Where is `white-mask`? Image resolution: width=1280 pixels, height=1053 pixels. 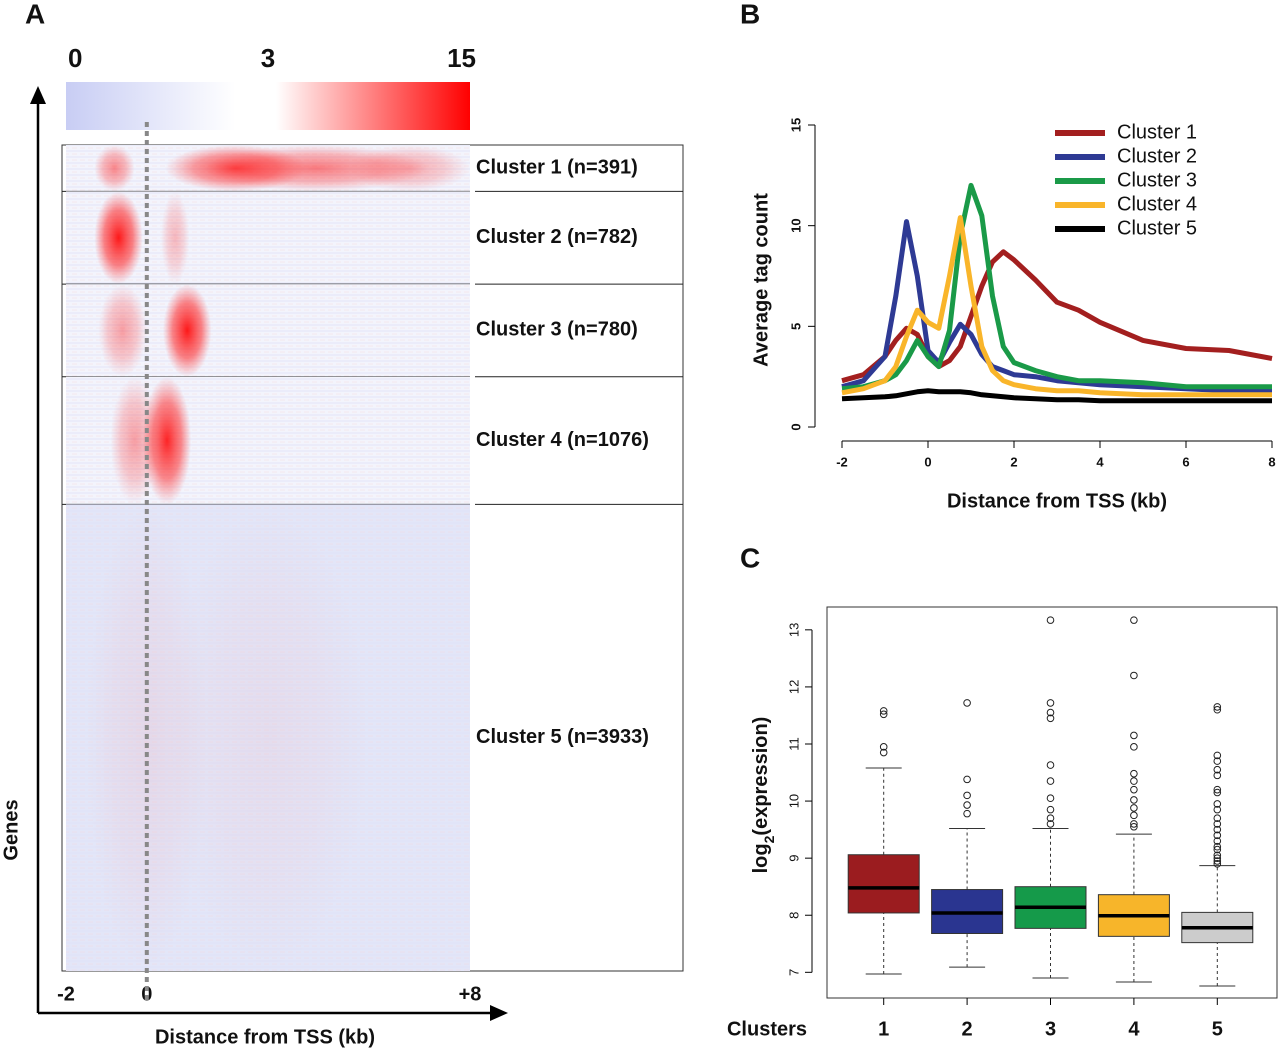
white-mask is located at coordinates (472, 558).